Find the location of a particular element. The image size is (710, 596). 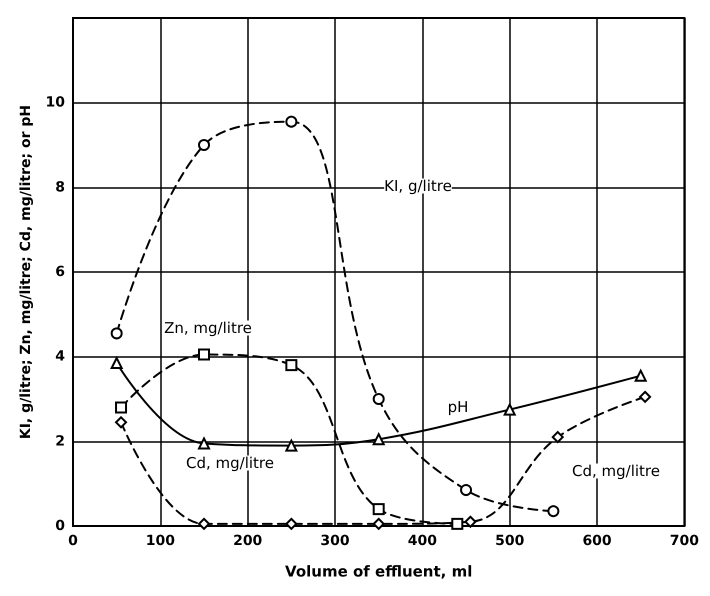

annotation: Zn, mg/litre is located at coordinates (208, 328).